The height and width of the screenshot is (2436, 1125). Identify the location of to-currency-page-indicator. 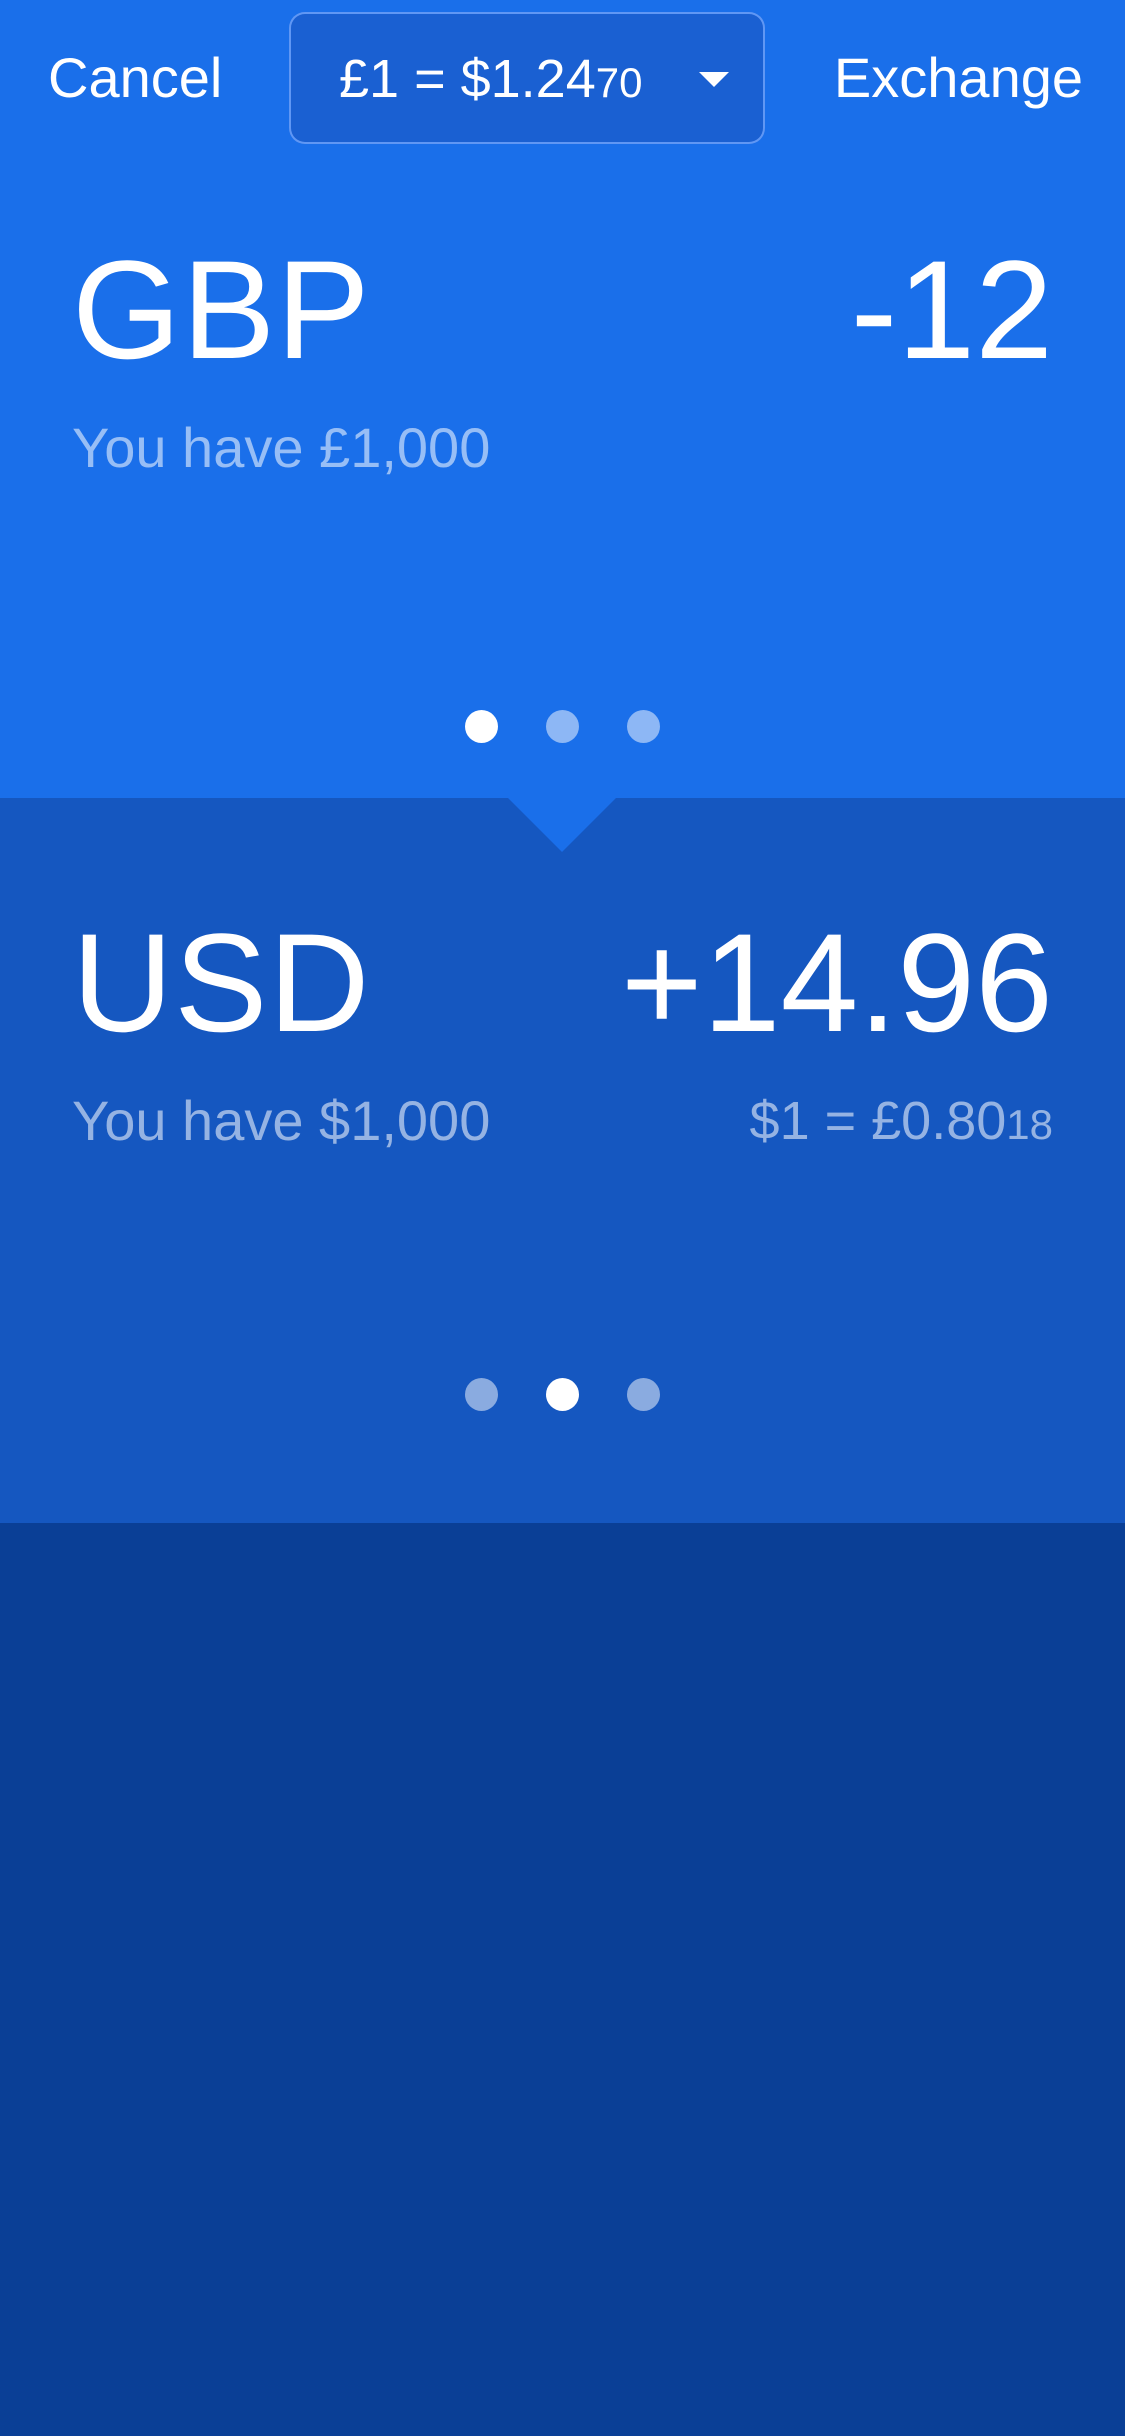
(562, 1395).